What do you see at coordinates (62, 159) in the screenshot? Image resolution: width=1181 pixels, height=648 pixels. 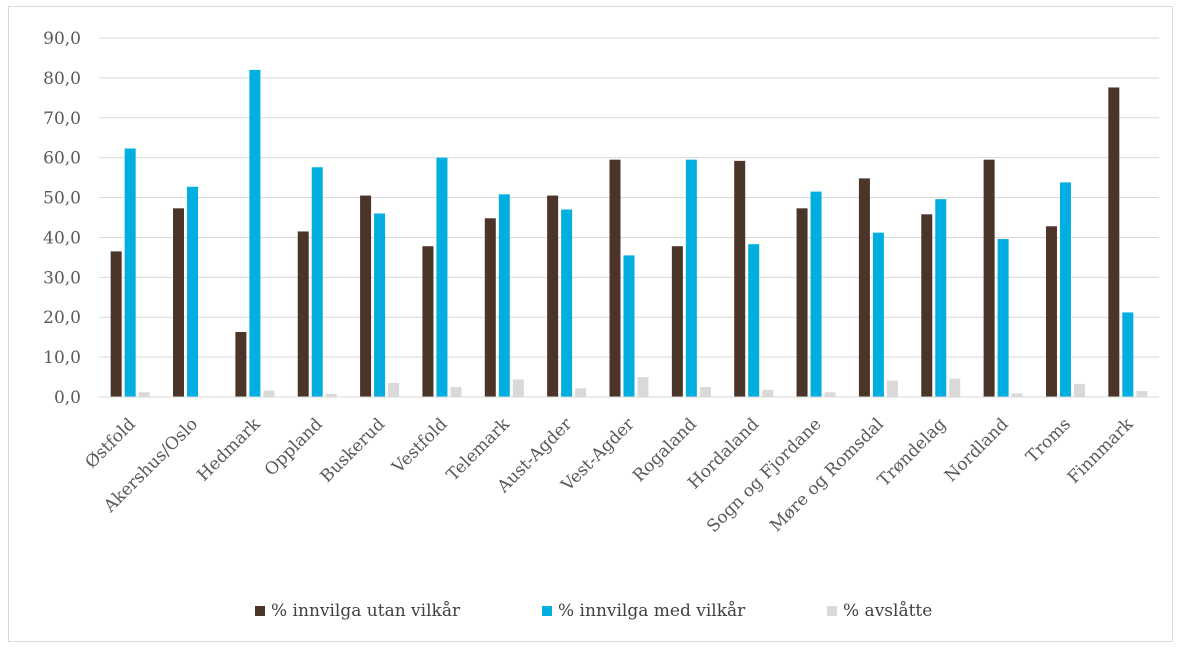 I see `y-tick-label: 60,0` at bounding box center [62, 159].